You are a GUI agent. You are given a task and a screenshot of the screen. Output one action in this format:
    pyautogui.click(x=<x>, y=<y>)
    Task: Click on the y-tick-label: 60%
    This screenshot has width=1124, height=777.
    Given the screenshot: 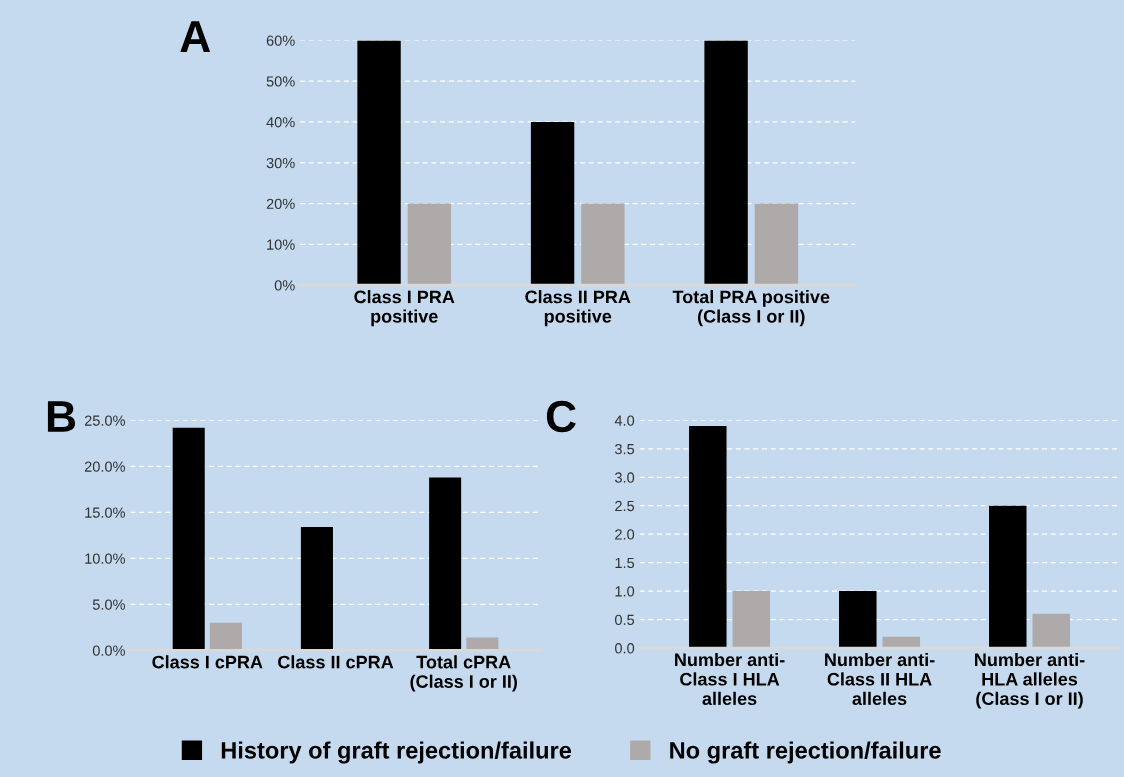 What is the action you would take?
    pyautogui.click(x=280, y=40)
    